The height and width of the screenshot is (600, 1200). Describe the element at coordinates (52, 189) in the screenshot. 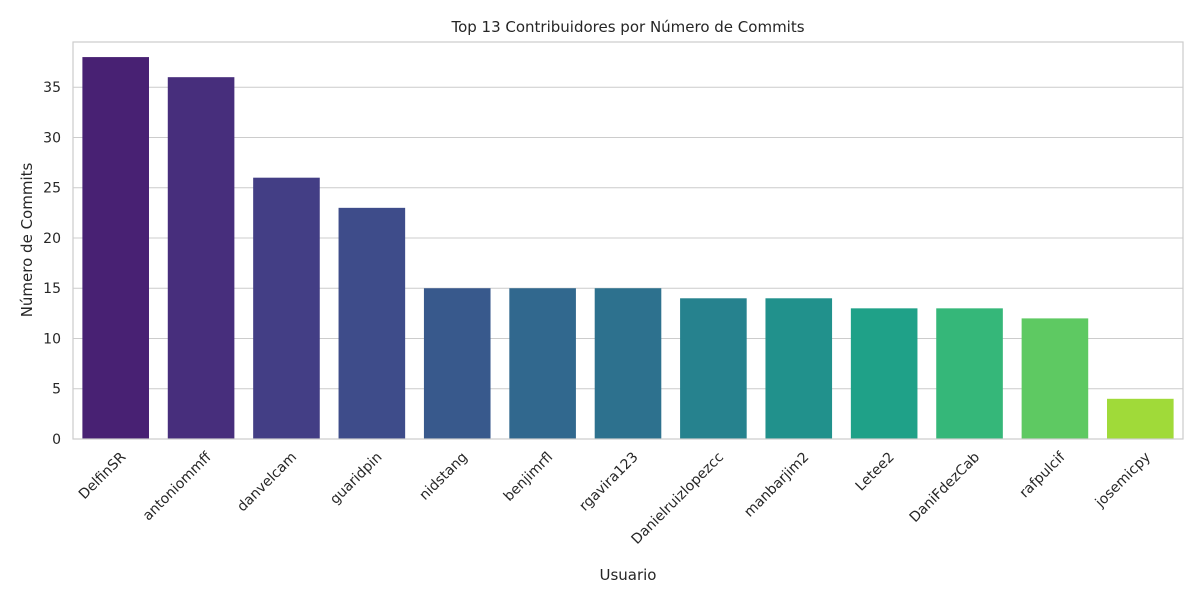

I see `y-tick-label: 25` at that location.